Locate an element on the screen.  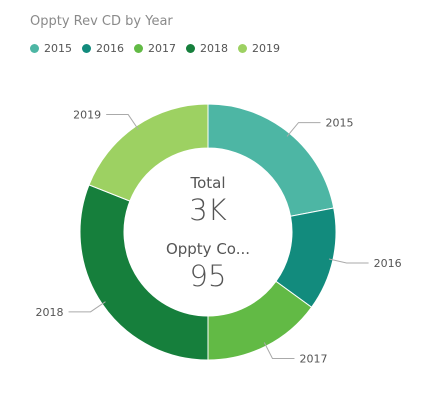
center-value-oppty-count: 95 is located at coordinates (208, 276).